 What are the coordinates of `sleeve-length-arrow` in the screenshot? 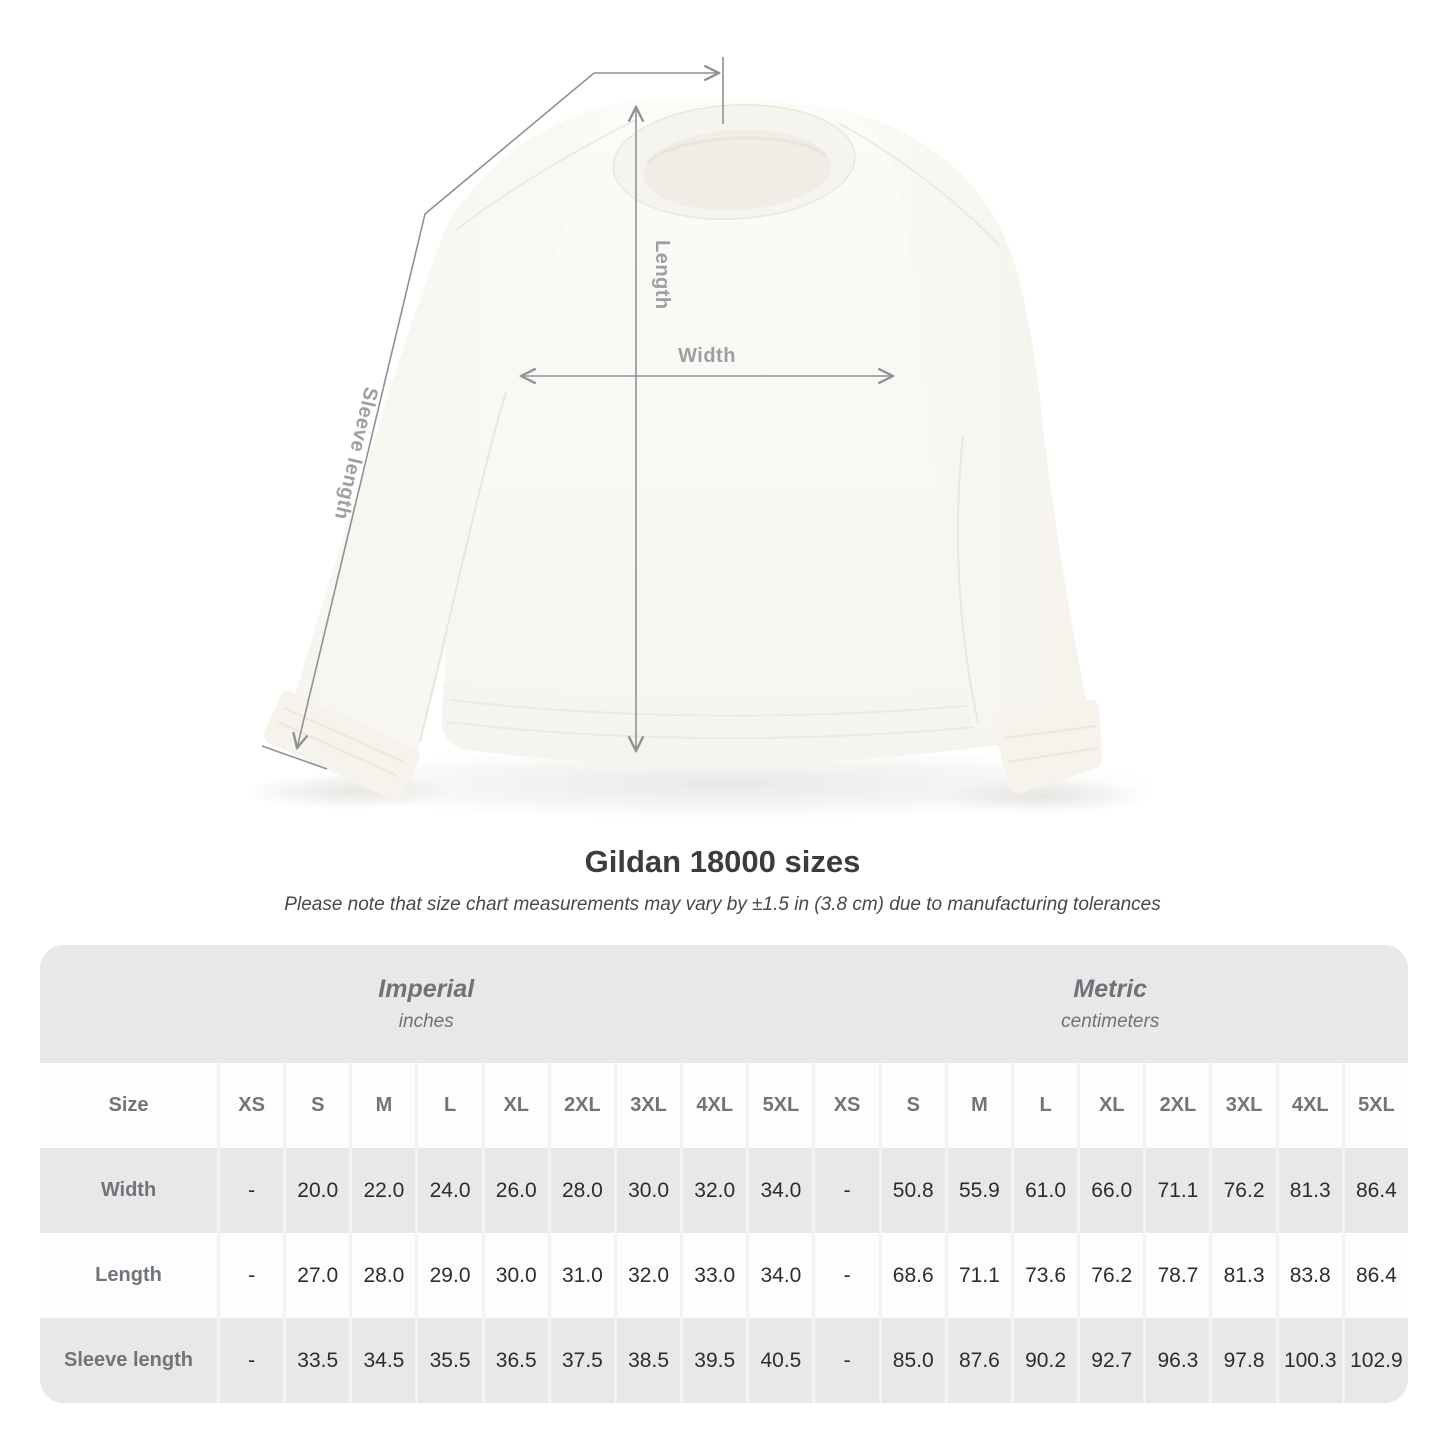 It's located at (508, 410).